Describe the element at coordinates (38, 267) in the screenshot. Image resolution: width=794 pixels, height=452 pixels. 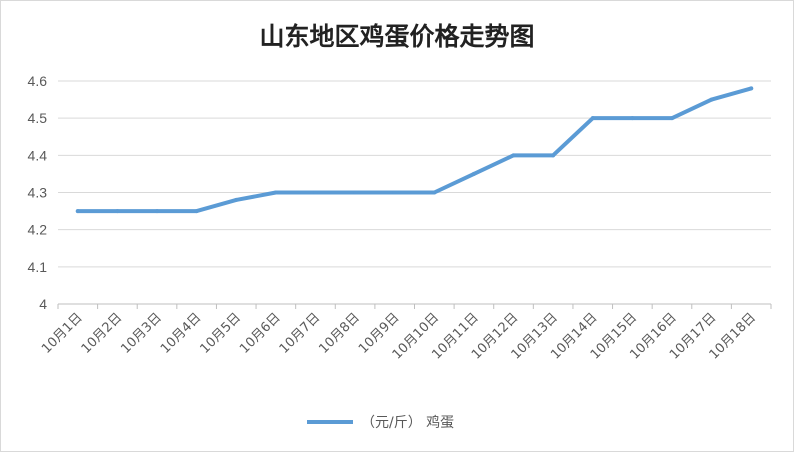
I see `y-tick-label: 4.1` at that location.